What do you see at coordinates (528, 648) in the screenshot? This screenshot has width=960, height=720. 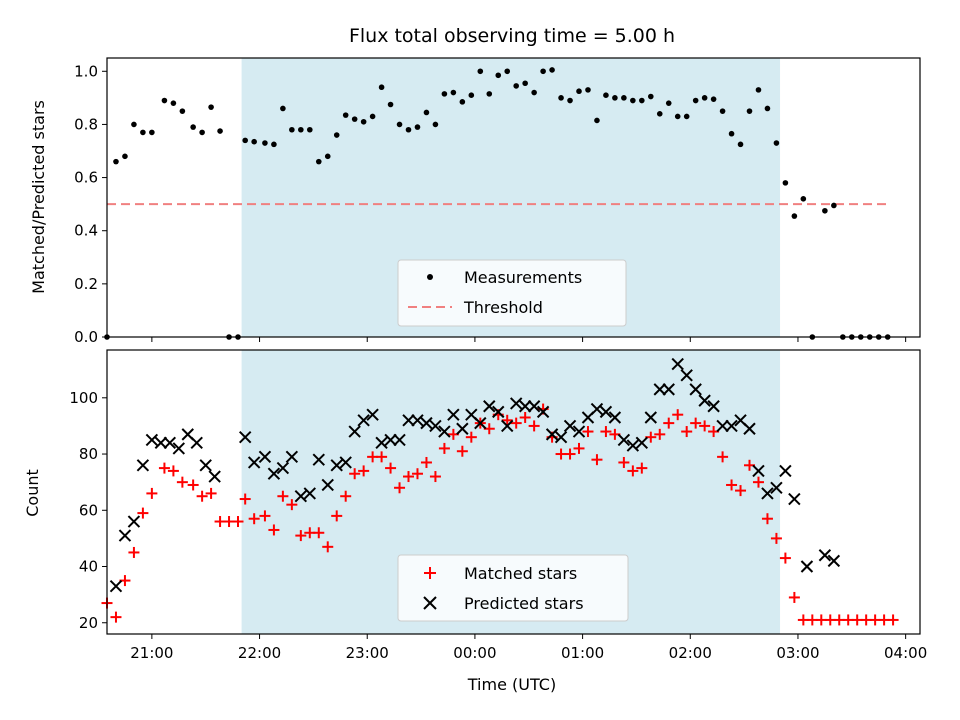 I see `count-x-ticks: 21:00 22:00 23:00 00:00 01:00 02:00 03:00 04:00` at bounding box center [528, 648].